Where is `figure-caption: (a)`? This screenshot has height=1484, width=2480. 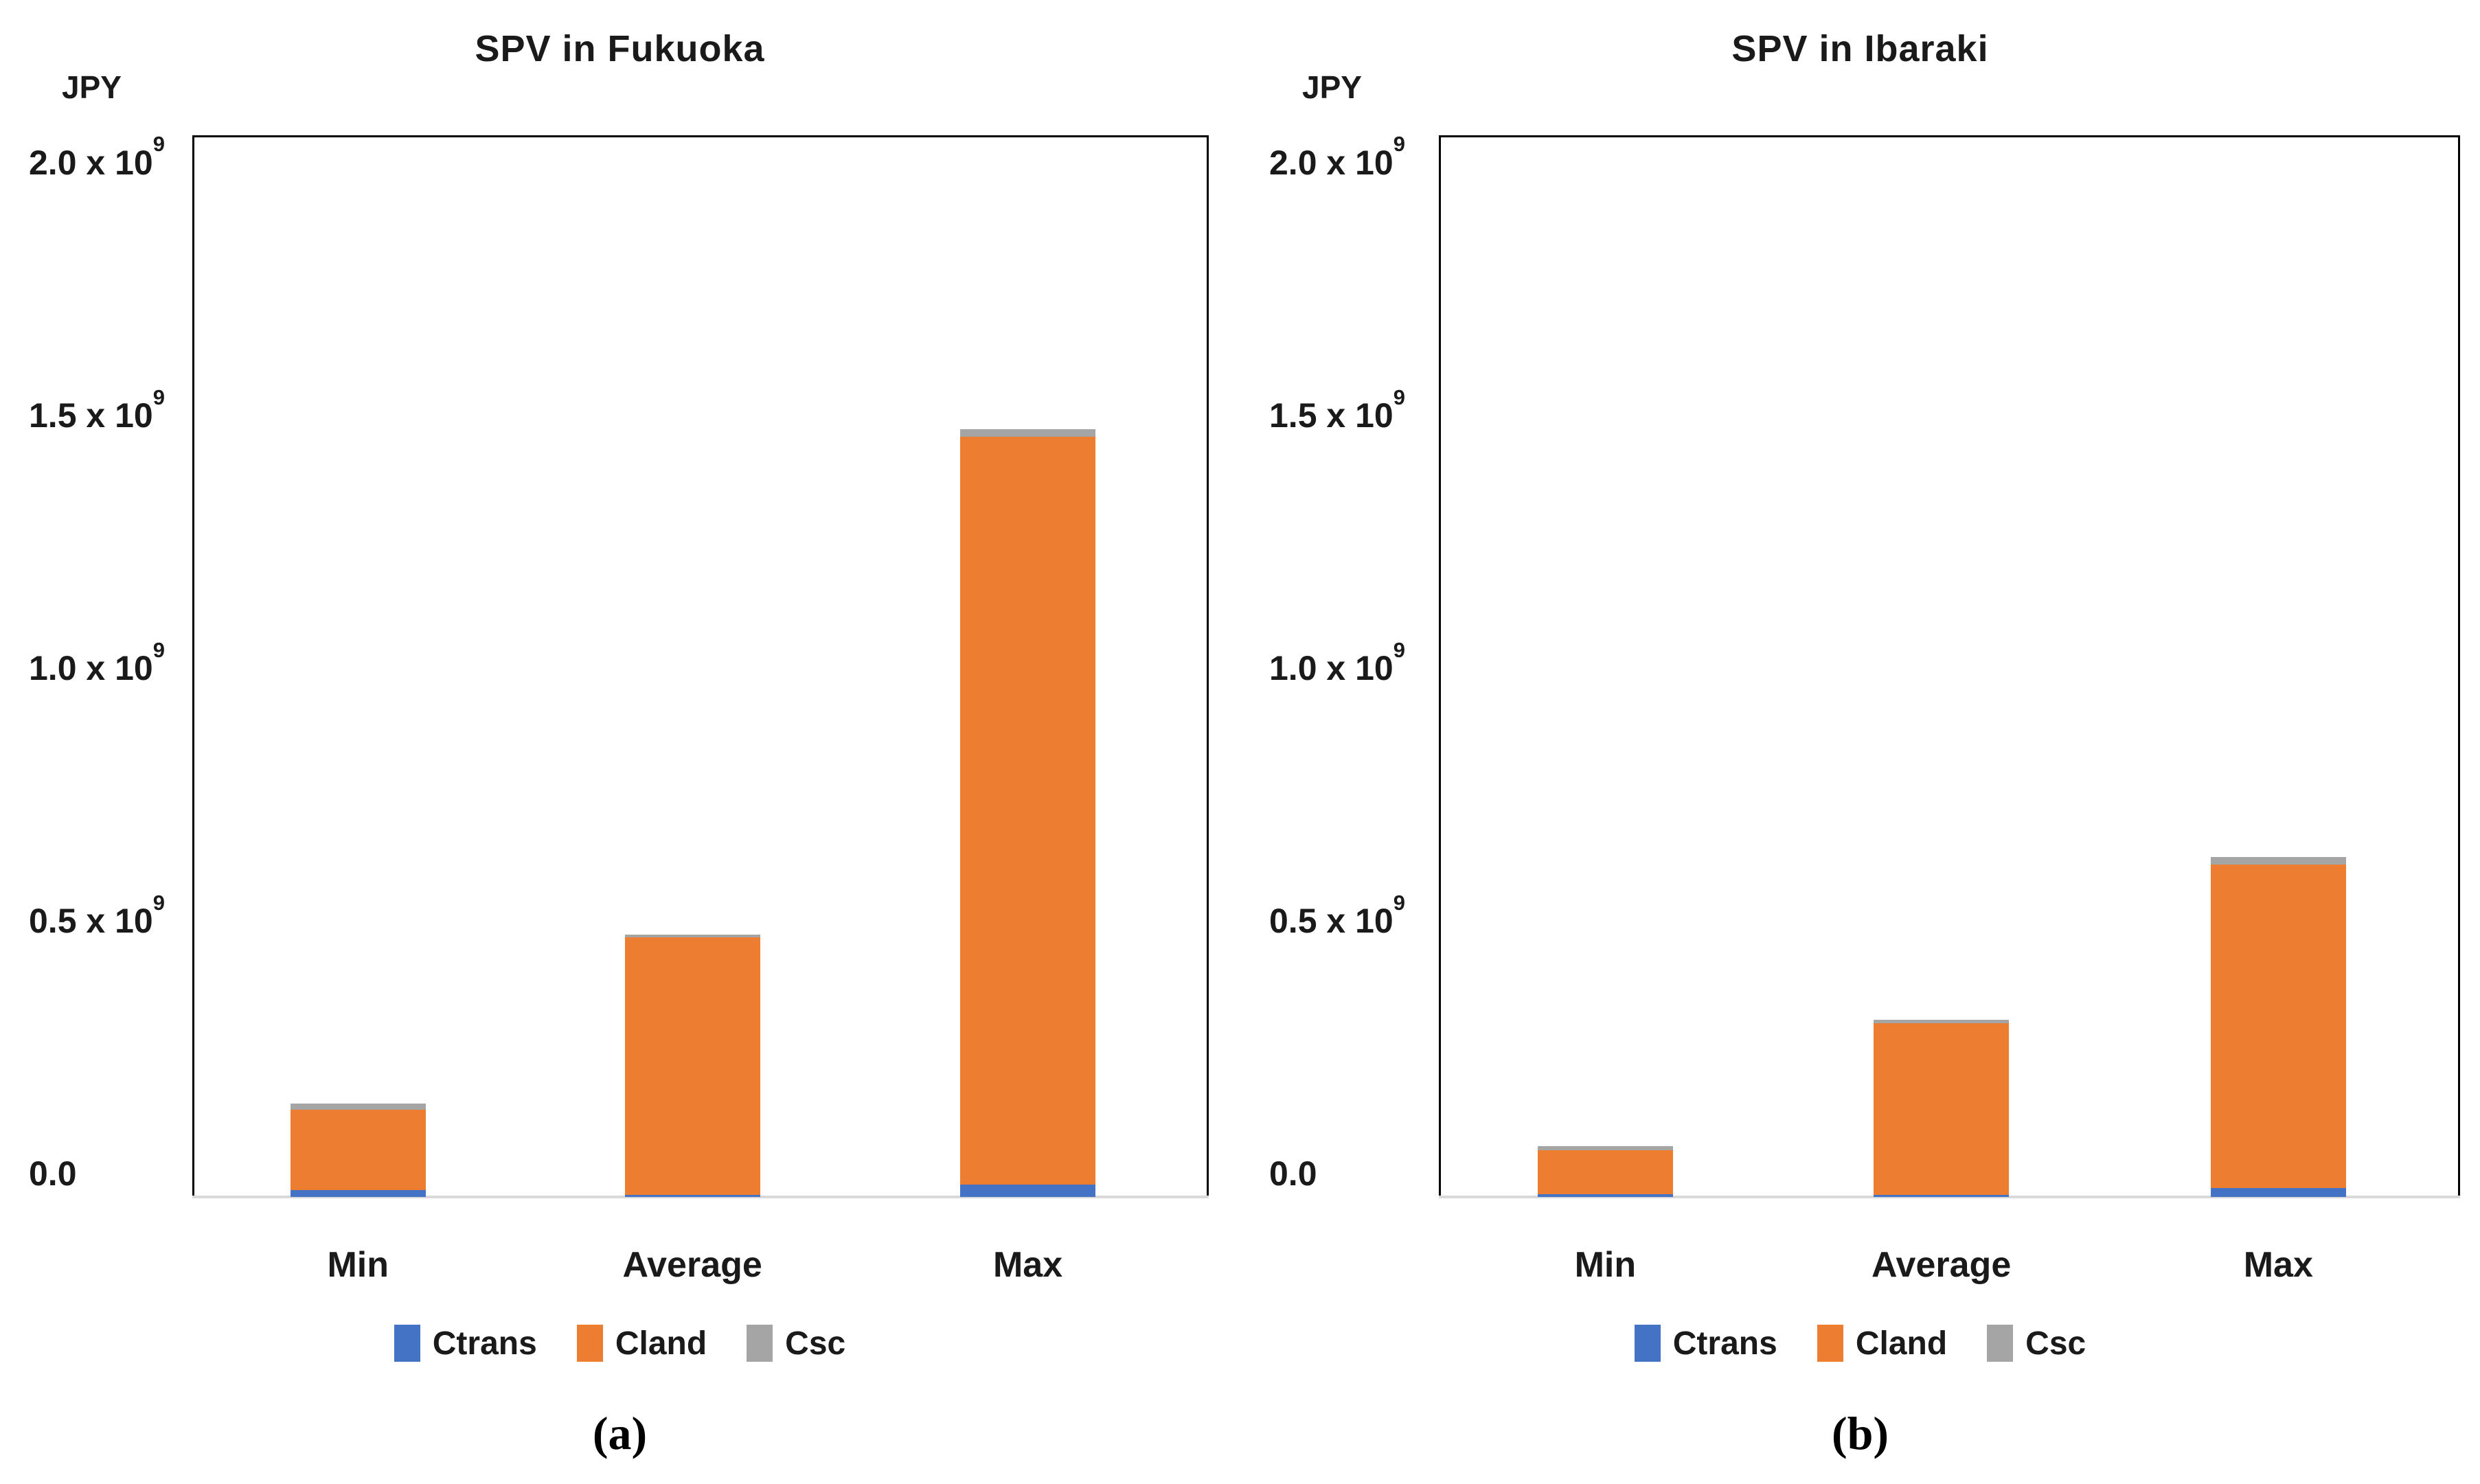 figure-caption: (a) is located at coordinates (620, 1433).